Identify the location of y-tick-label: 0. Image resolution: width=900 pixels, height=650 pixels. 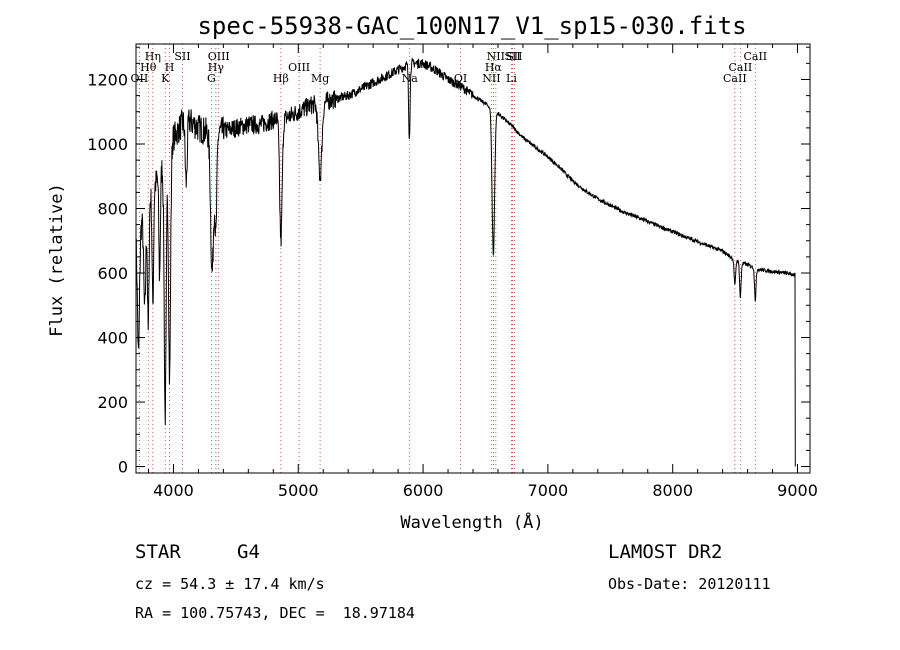
(123, 467).